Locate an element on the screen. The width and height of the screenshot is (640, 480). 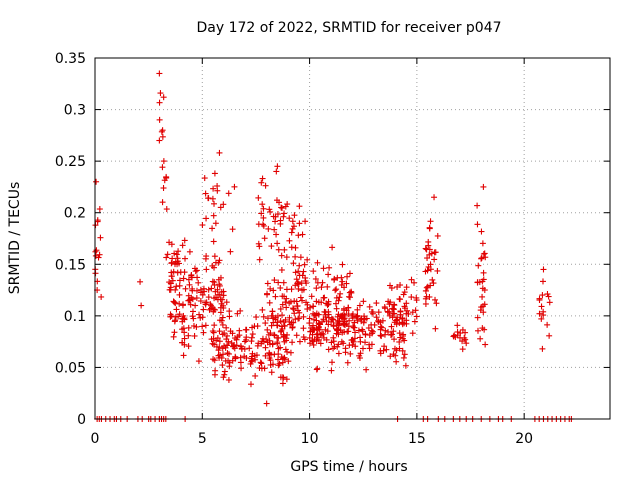
x-tick-label: 5 is located at coordinates (202, 439).